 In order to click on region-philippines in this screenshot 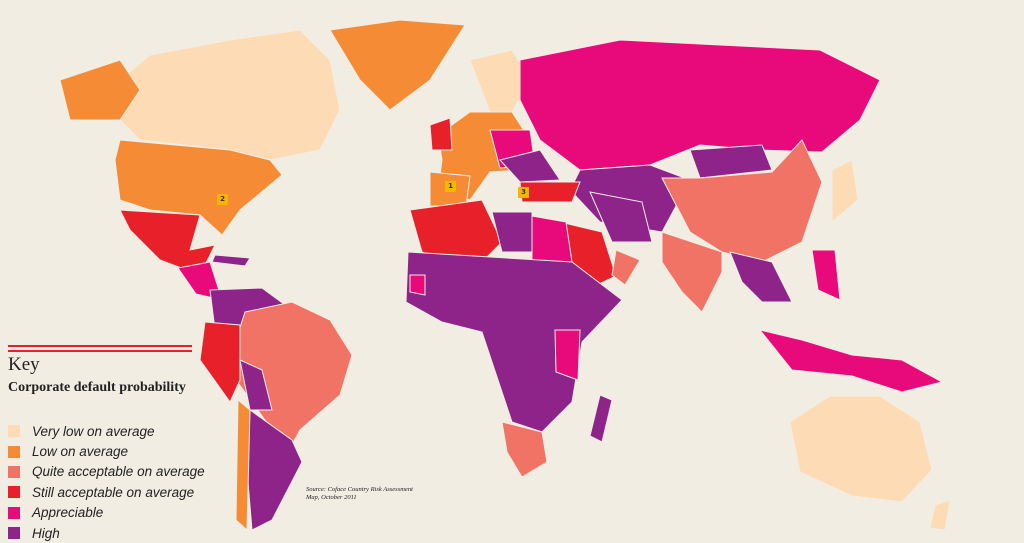, I will do `click(826, 275)`.